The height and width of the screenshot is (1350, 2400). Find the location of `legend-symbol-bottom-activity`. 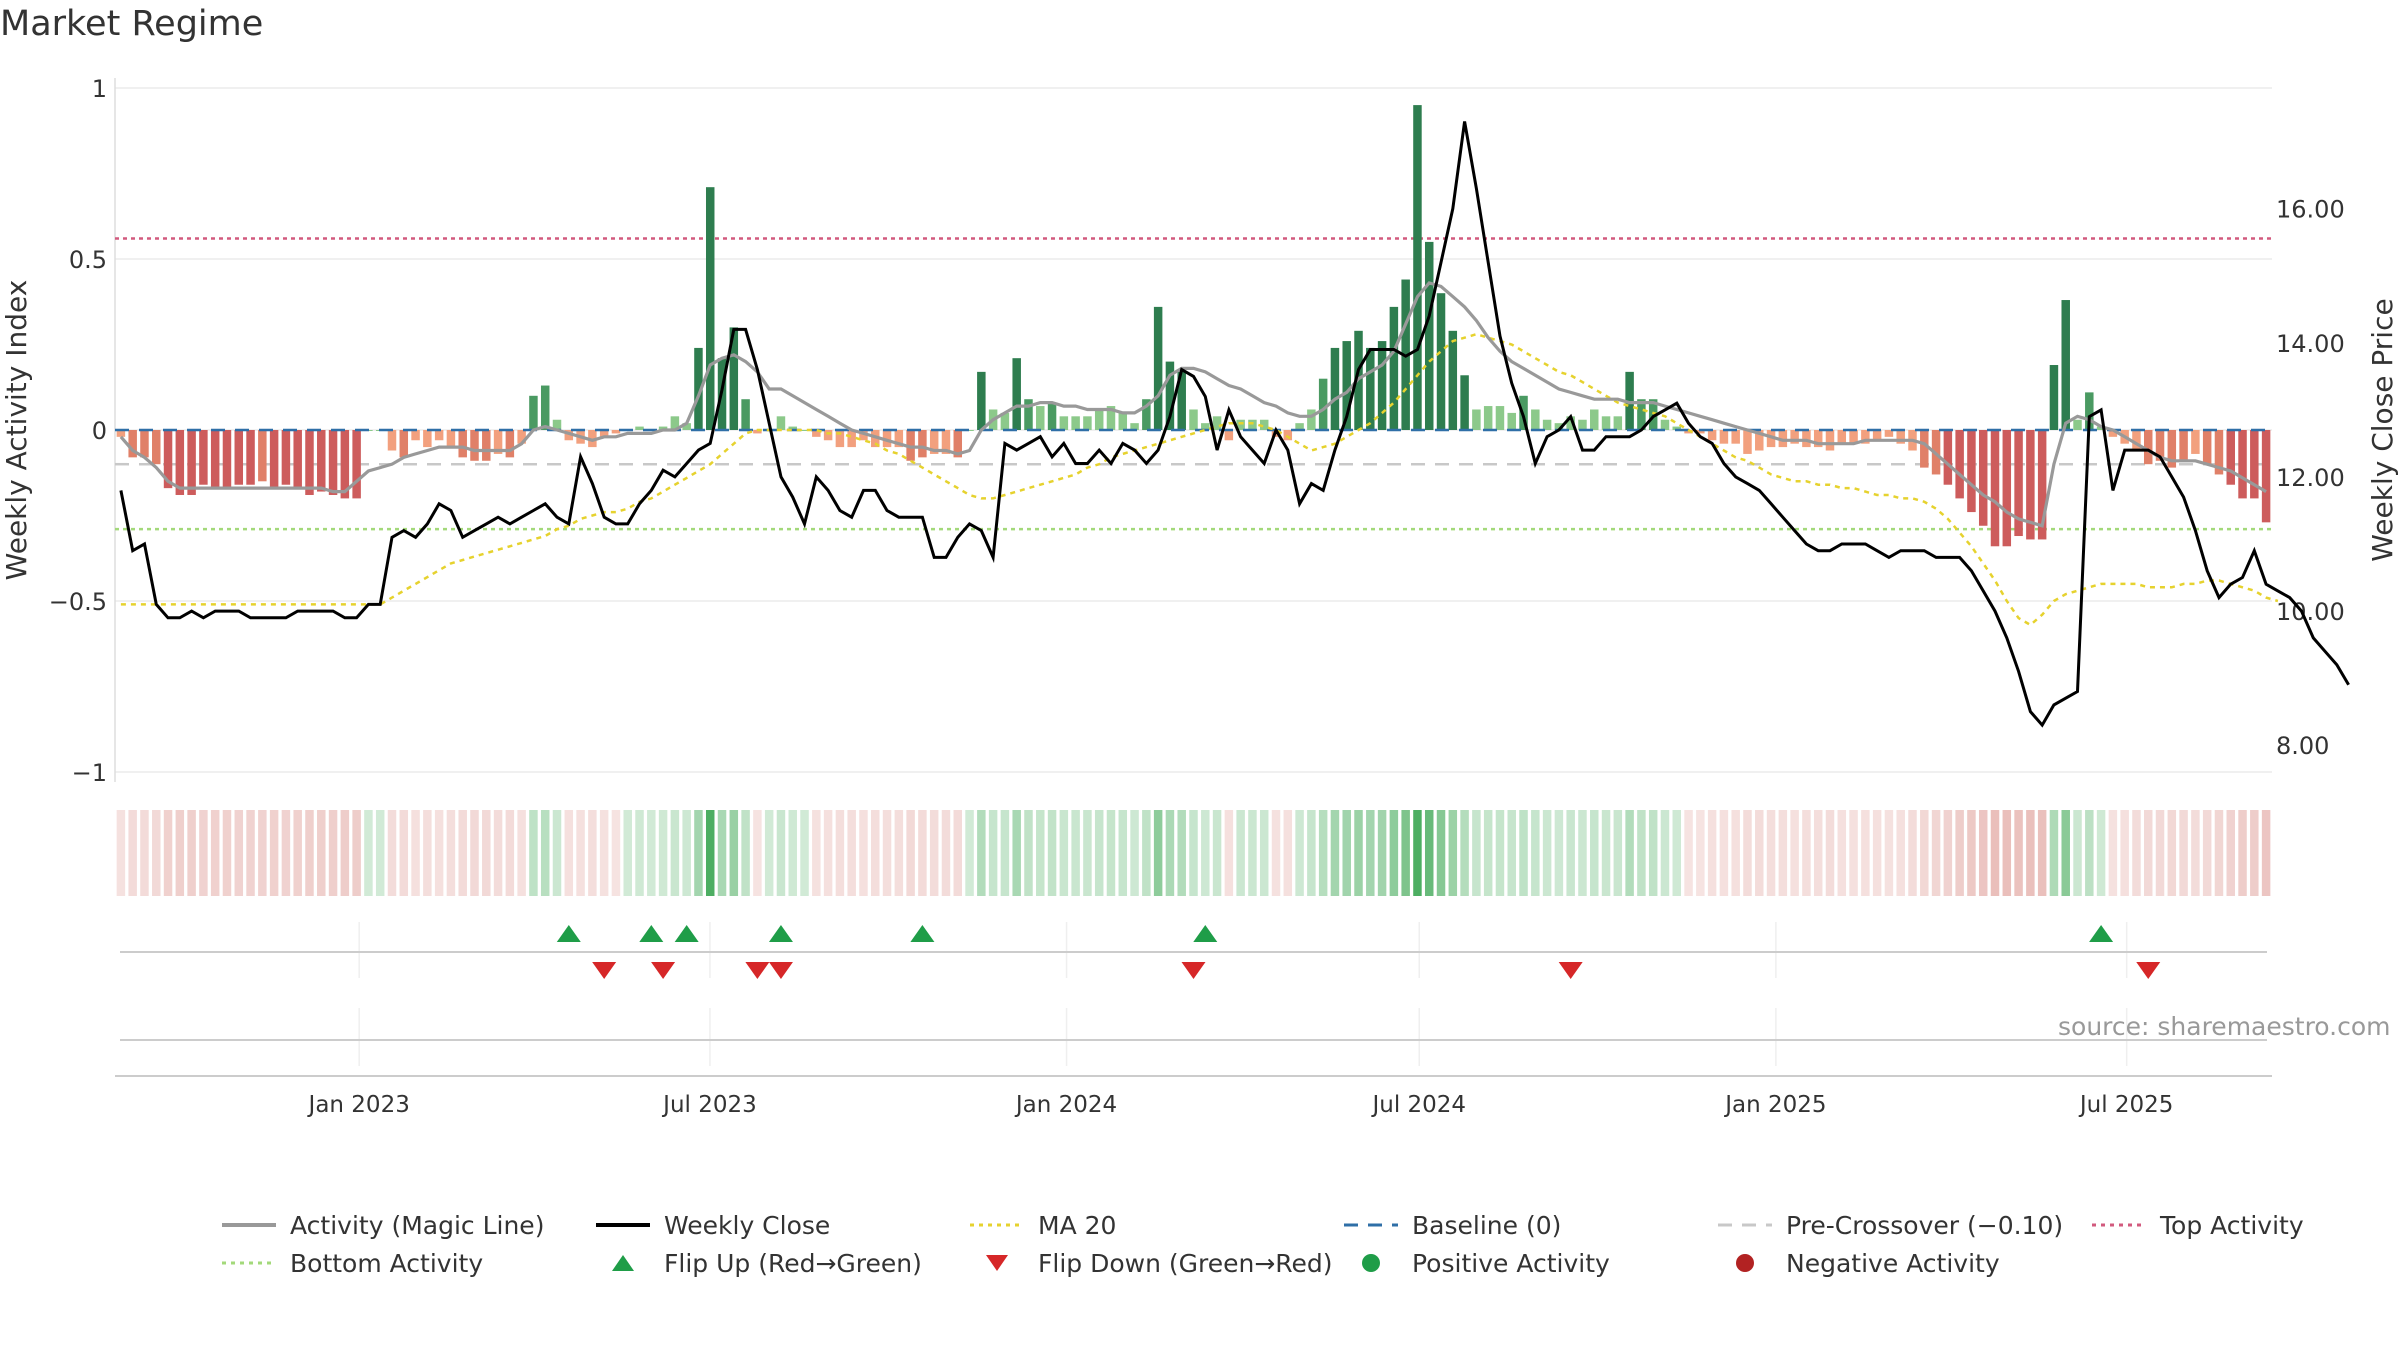

legend-symbol-bottom-activity is located at coordinates (249, 1263).